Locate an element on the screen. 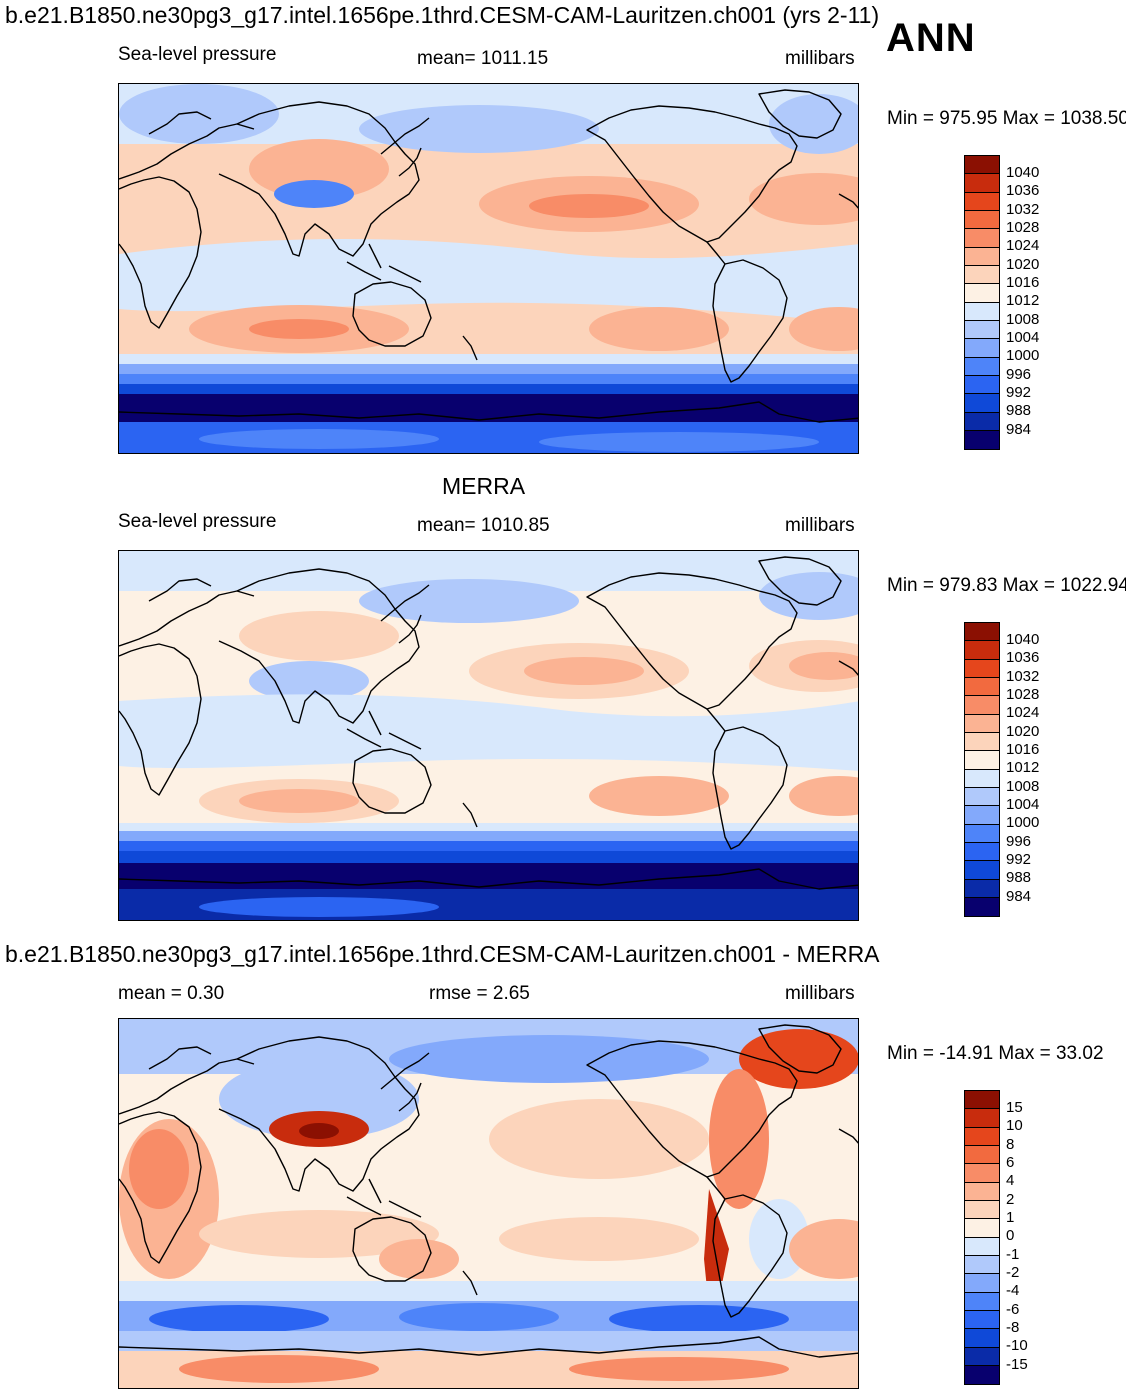 Image resolution: width=1126 pixels, height=1396 pixels. colorbar-tick-label: 1020 is located at coordinates (1023, 264).